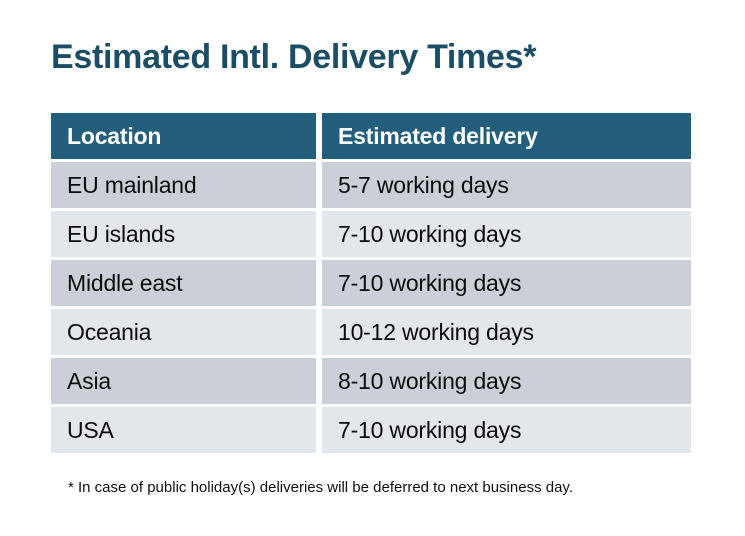 The width and height of the screenshot is (745, 536). What do you see at coordinates (506, 185) in the screenshot?
I see `cell-estimated-delivery: 5-7 working days` at bounding box center [506, 185].